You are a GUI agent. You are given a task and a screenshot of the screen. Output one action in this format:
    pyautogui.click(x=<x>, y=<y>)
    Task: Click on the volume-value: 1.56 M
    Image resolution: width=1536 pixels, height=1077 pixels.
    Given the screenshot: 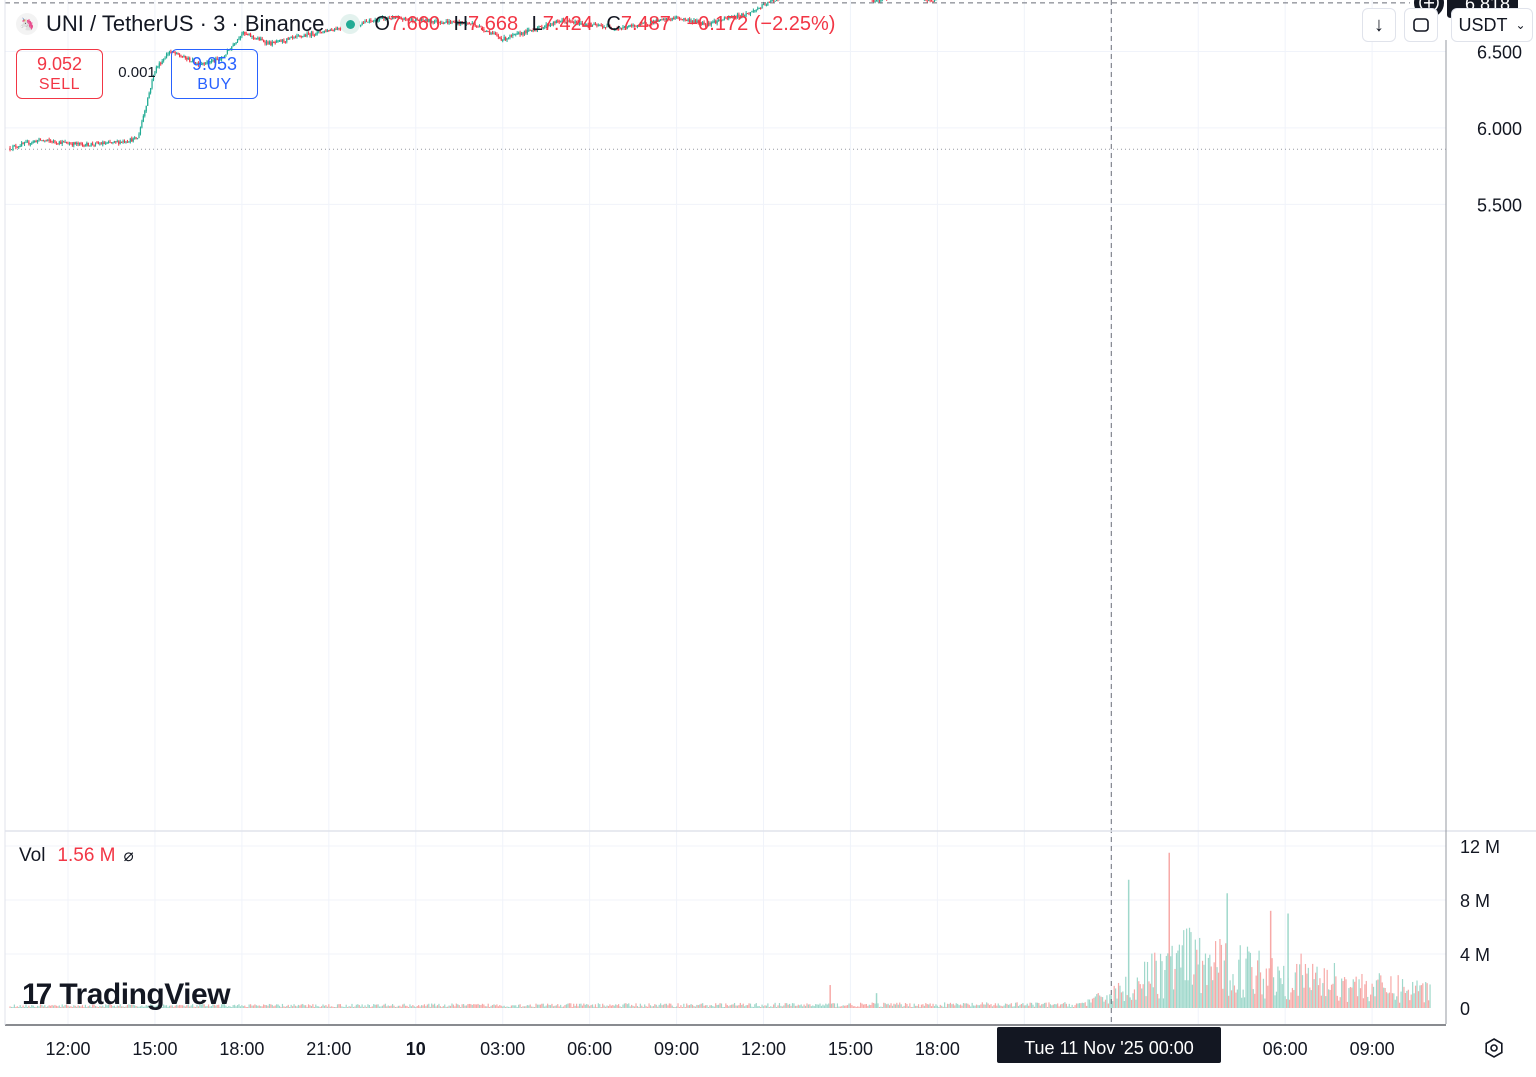 What is the action you would take?
    pyautogui.click(x=86, y=855)
    